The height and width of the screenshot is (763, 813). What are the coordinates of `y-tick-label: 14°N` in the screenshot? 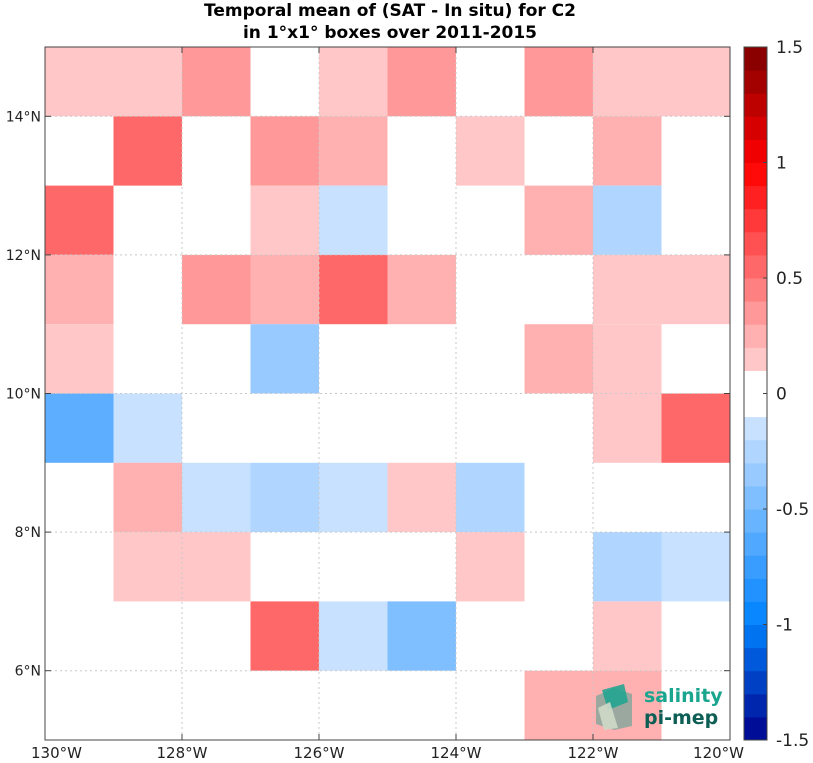 It's located at (23, 117).